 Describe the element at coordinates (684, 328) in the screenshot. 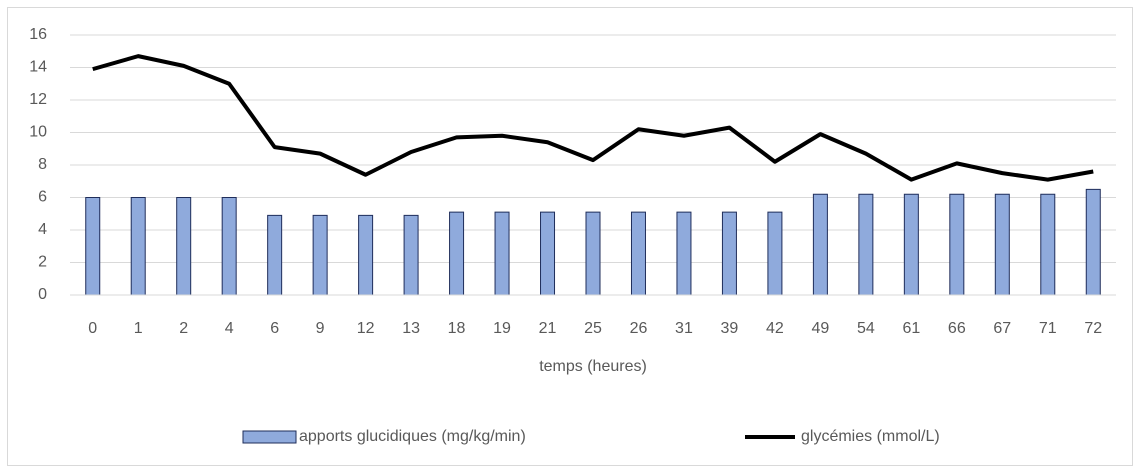

I see `x-tick-label: 31` at that location.